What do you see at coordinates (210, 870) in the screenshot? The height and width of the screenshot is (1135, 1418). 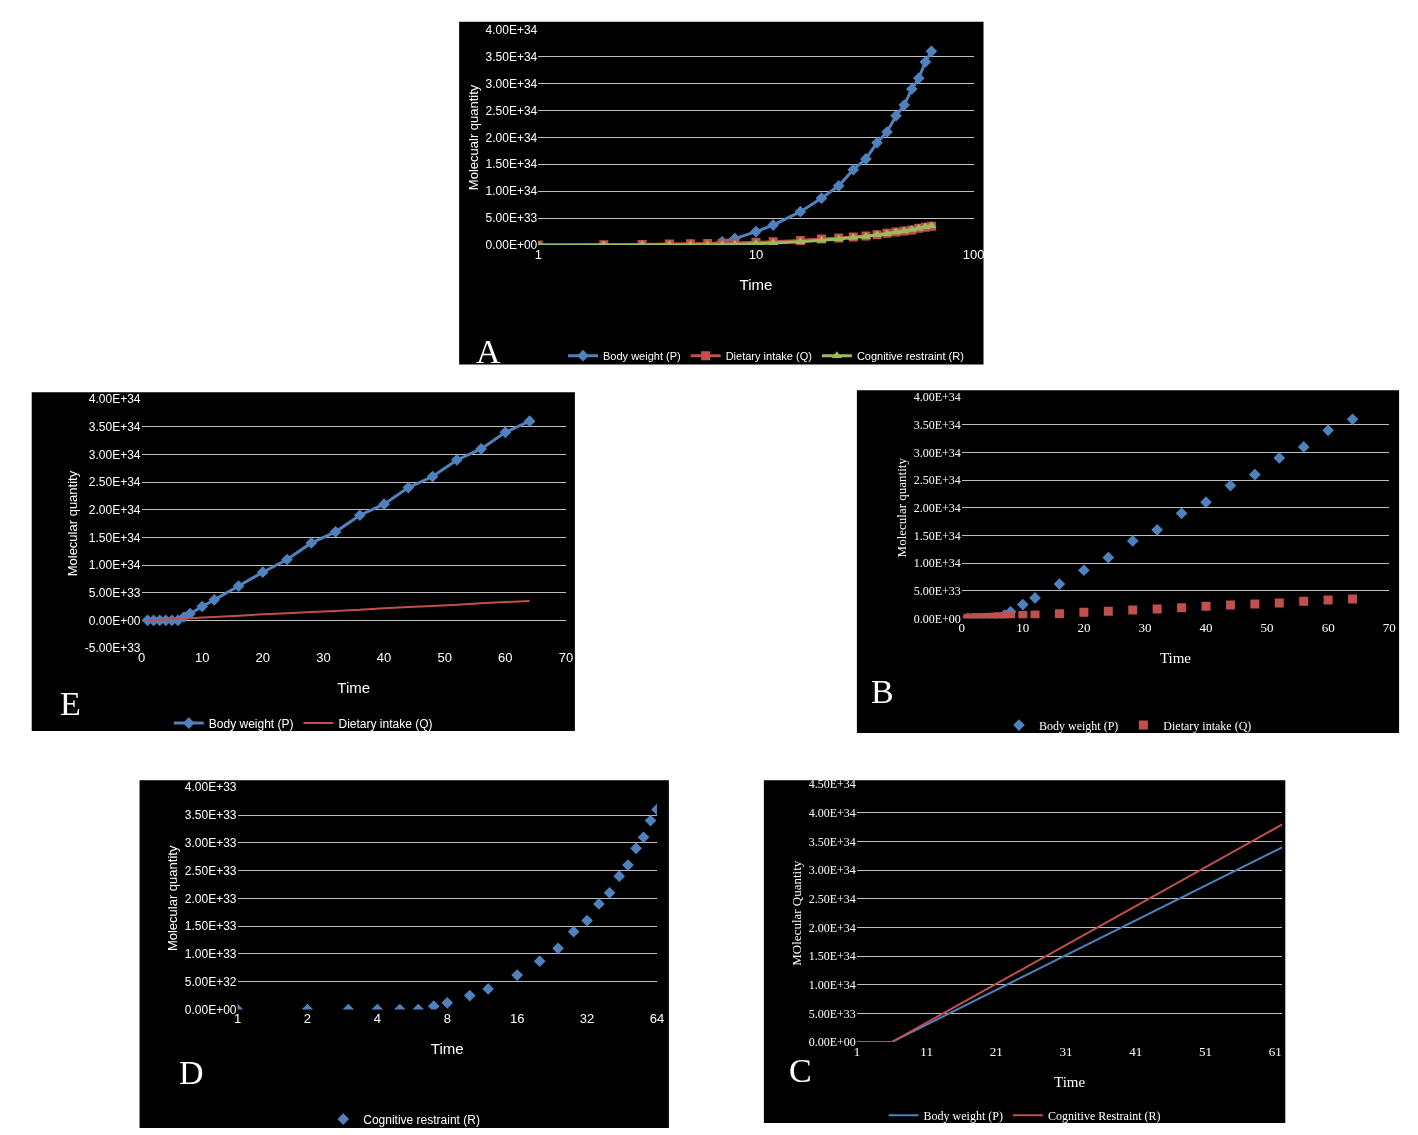 I see `y-tick-label: 2.50E+33` at bounding box center [210, 870].